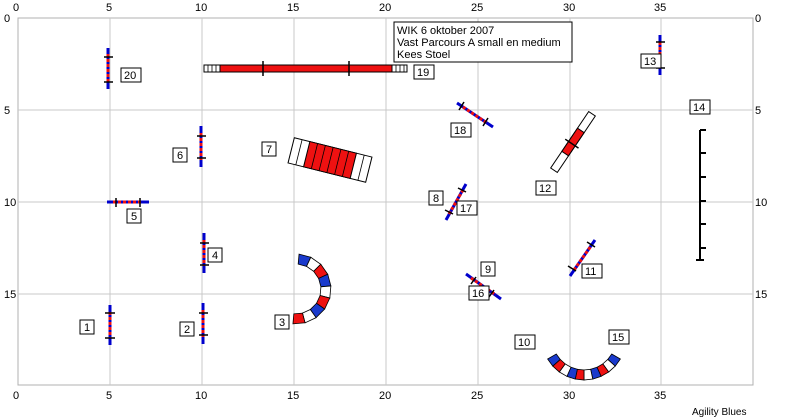 The image size is (800, 419). What do you see at coordinates (660, 8) in the screenshot?
I see `x-tick-top: 35` at bounding box center [660, 8].